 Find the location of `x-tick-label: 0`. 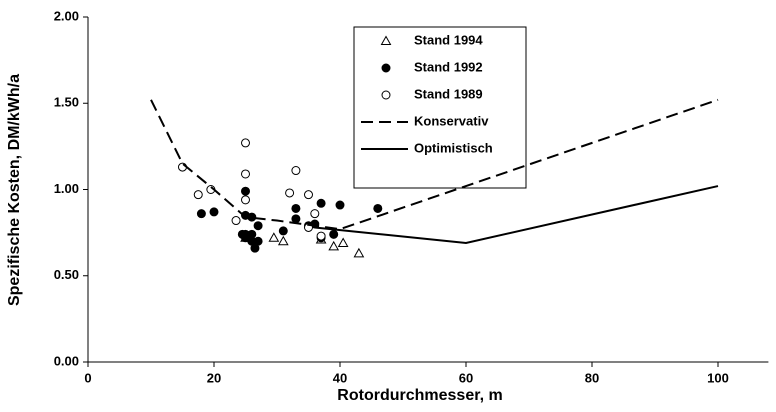

x-tick-label: 0 is located at coordinates (87, 377).